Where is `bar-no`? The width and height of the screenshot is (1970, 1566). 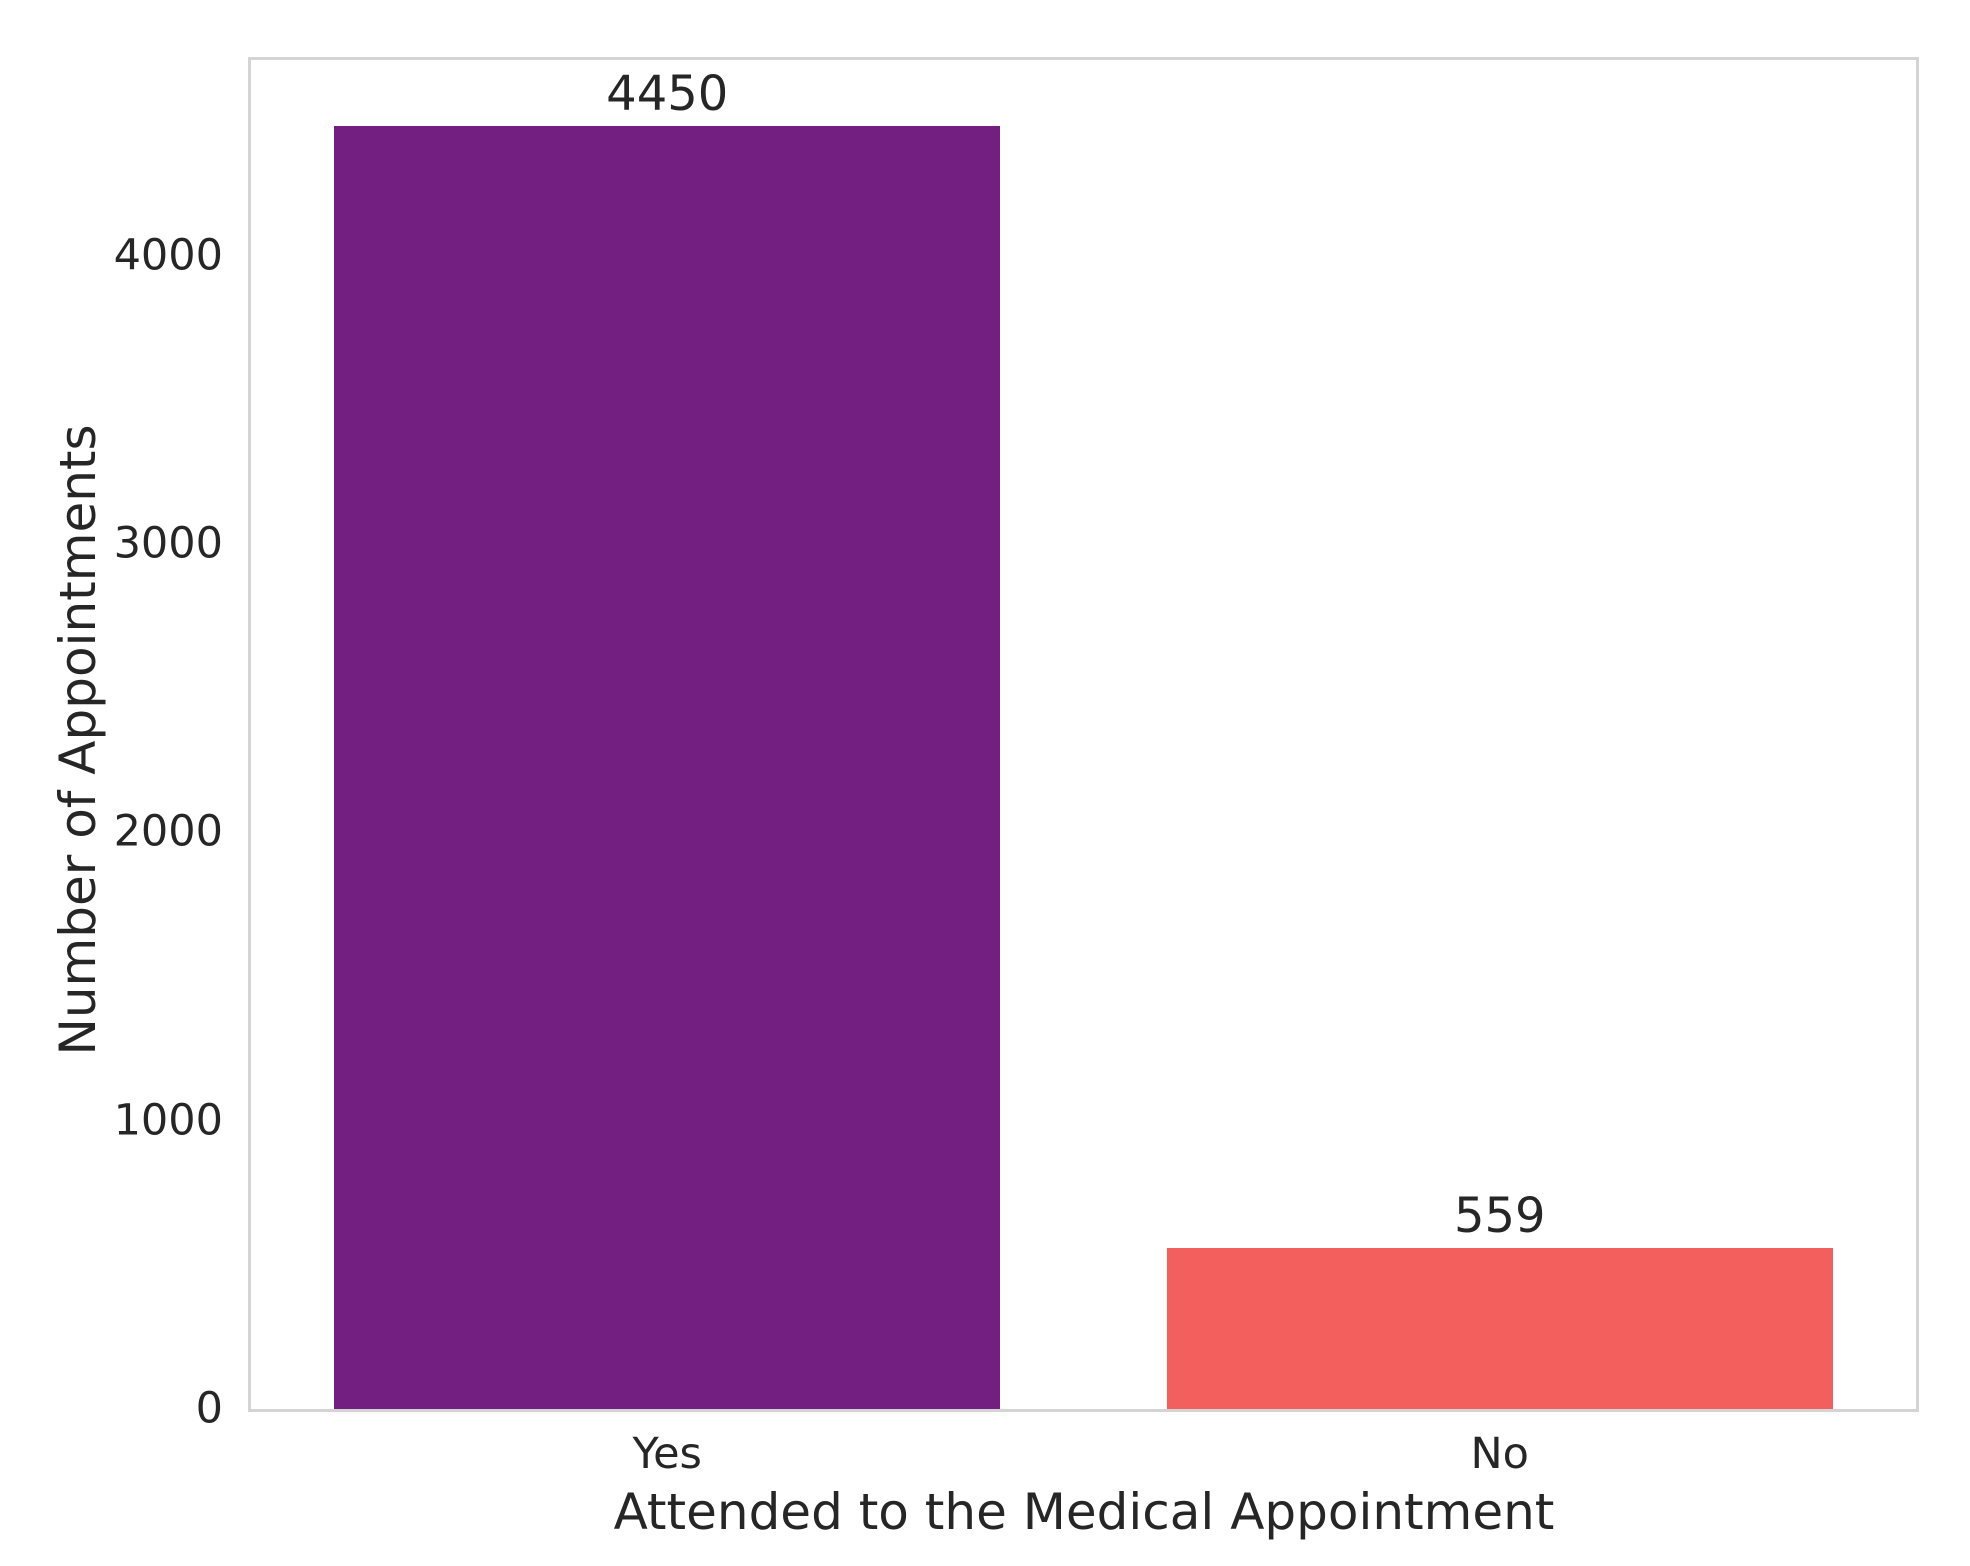
bar-no is located at coordinates (1499, 1328).